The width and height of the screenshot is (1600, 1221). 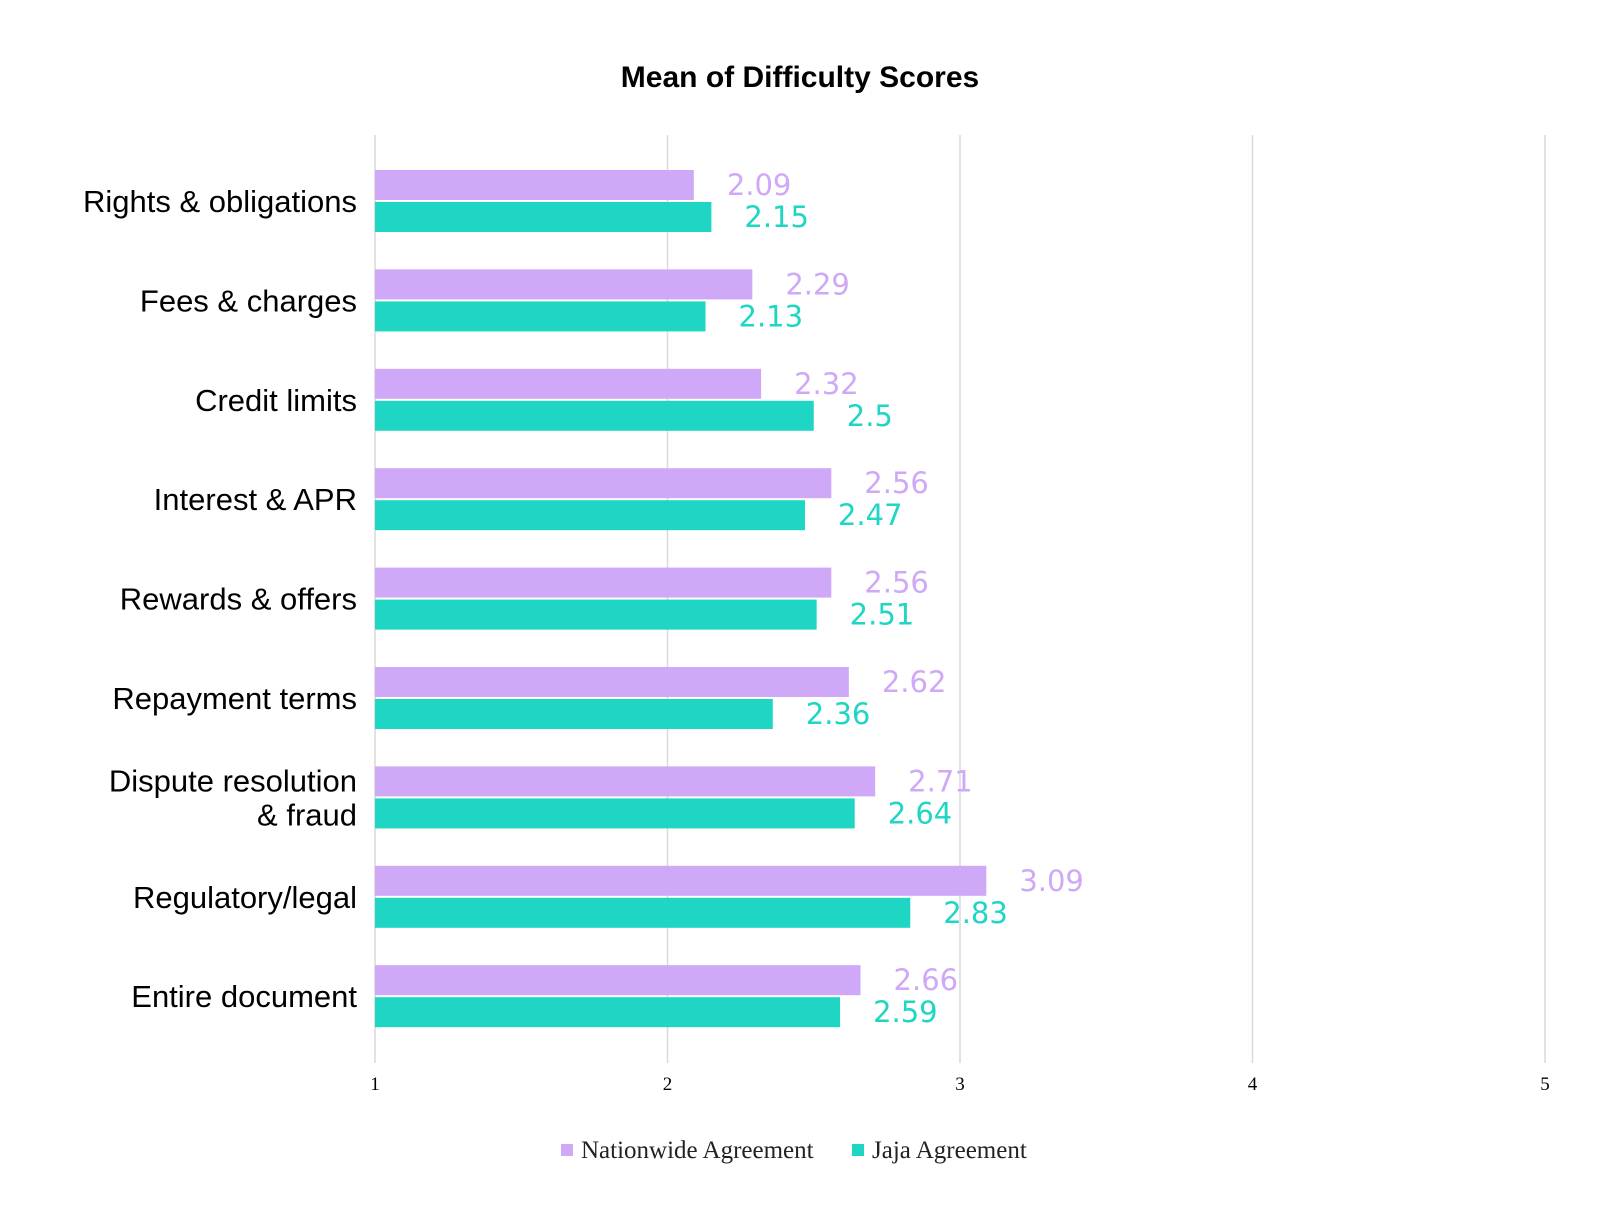 What do you see at coordinates (276, 400) in the screenshot?
I see `category-label-2: Credit limits` at bounding box center [276, 400].